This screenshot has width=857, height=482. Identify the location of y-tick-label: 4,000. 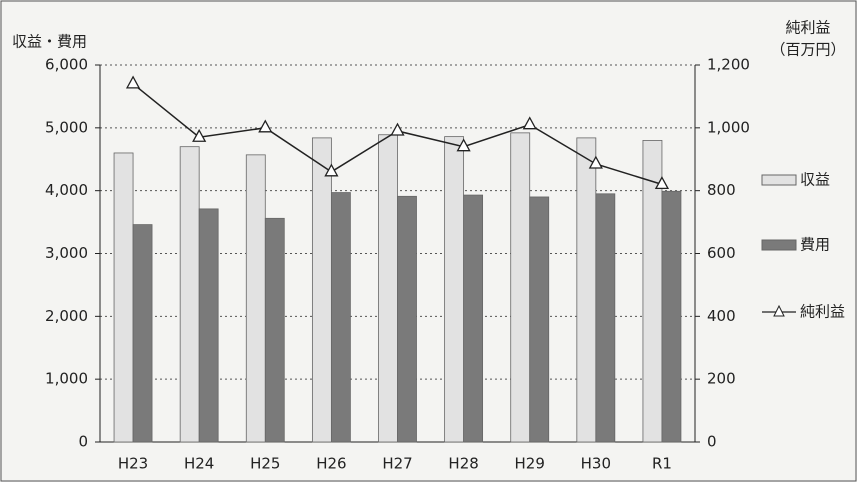
(66, 190).